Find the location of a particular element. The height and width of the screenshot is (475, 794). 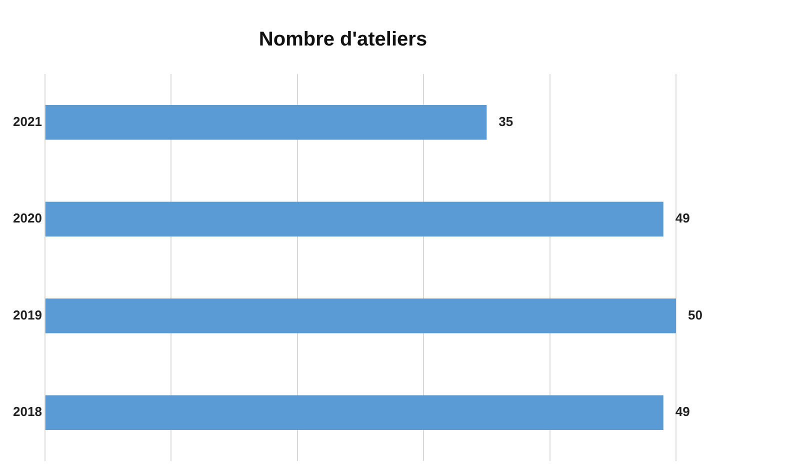

y-tick-label: 2019 is located at coordinates (27, 314).